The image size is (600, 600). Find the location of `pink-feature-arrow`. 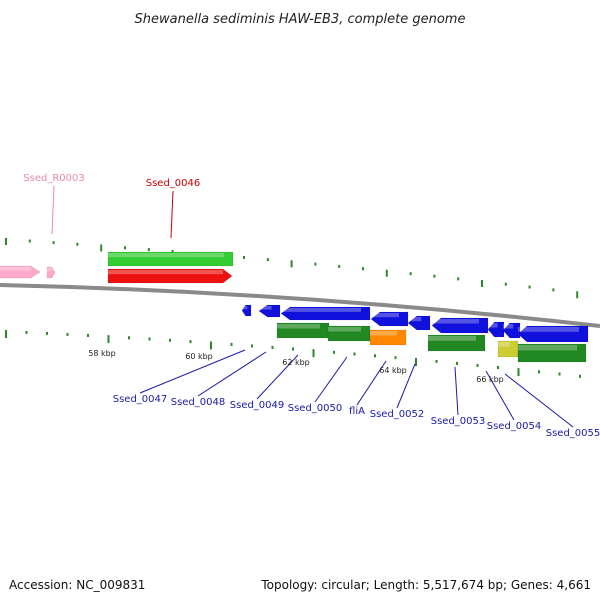

pink-feature-arrow is located at coordinates (20, 272).